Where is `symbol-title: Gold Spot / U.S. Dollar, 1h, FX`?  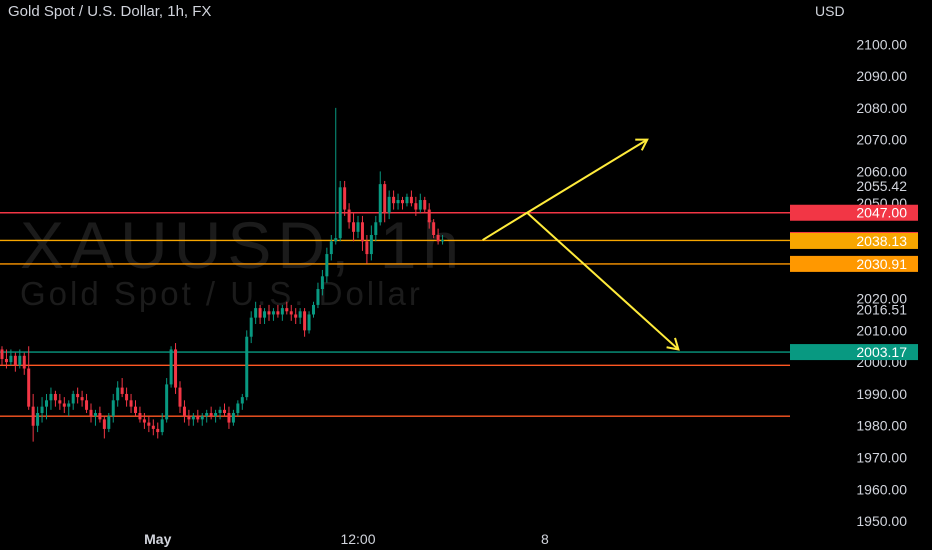 symbol-title: Gold Spot / U.S. Dollar, 1h, FX is located at coordinates (110, 11).